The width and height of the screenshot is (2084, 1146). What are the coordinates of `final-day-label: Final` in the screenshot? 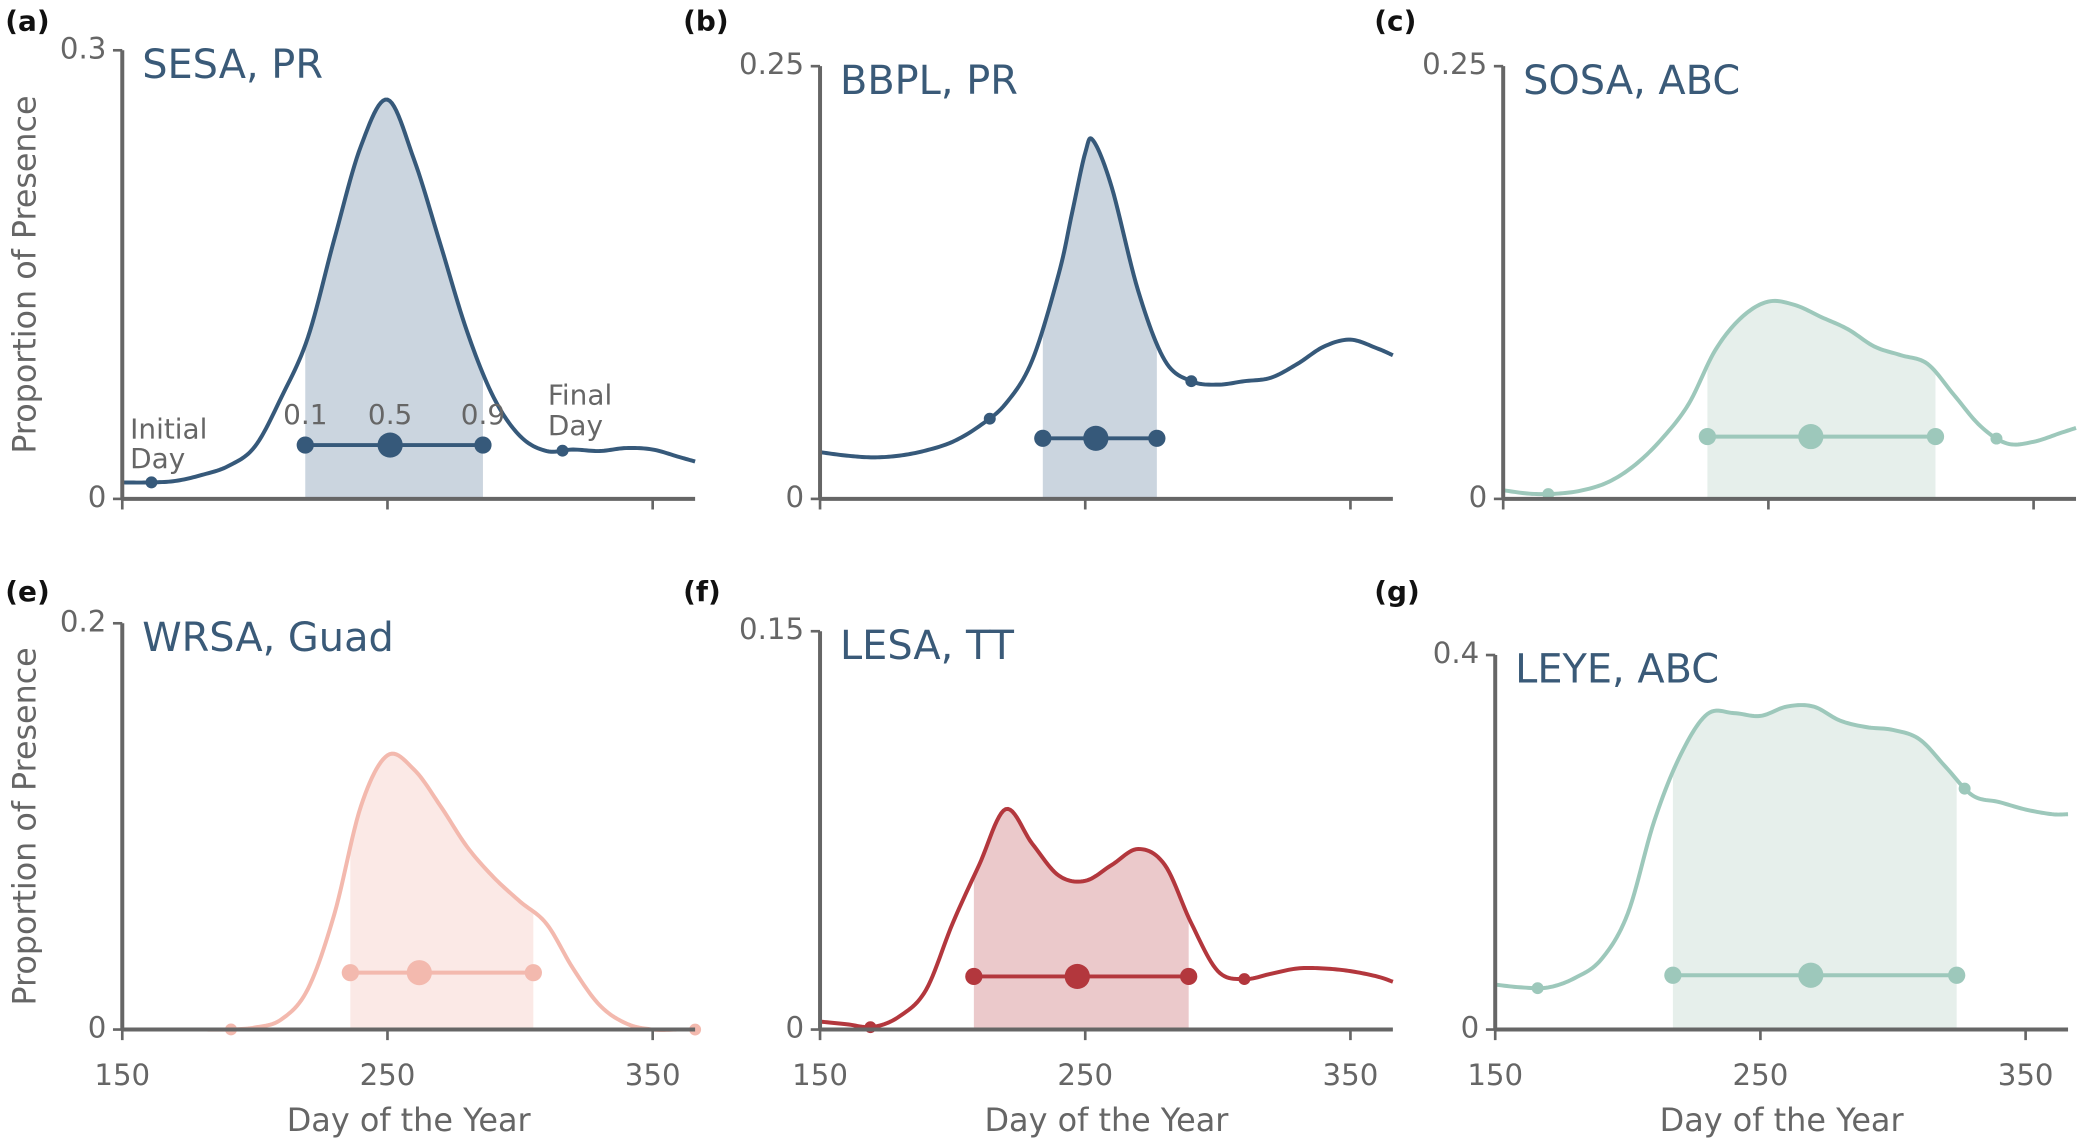 It's located at (580, 395).